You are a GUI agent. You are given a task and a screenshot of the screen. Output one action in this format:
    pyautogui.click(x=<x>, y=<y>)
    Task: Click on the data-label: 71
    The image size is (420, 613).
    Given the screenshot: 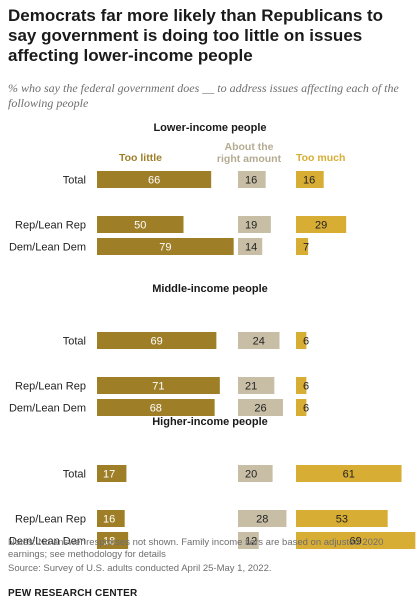 What is the action you would take?
    pyautogui.click(x=158, y=387)
    